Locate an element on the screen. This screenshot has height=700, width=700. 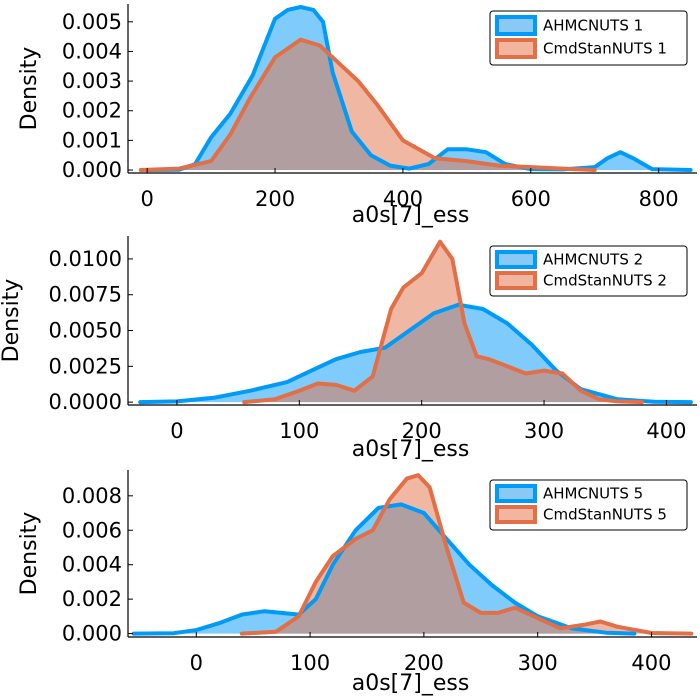
y-tick-label: 0.0000 is located at coordinates (85, 402).